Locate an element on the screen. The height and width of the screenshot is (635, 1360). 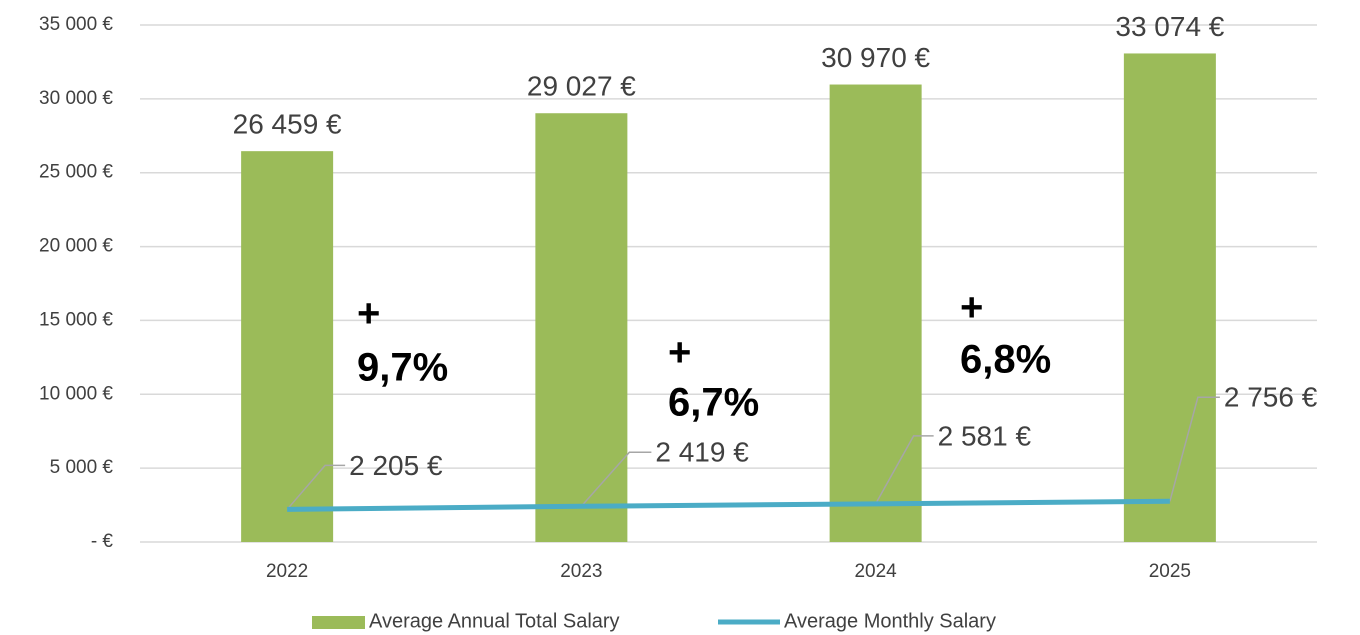
x-tick-label: 2024 is located at coordinates (875, 571).